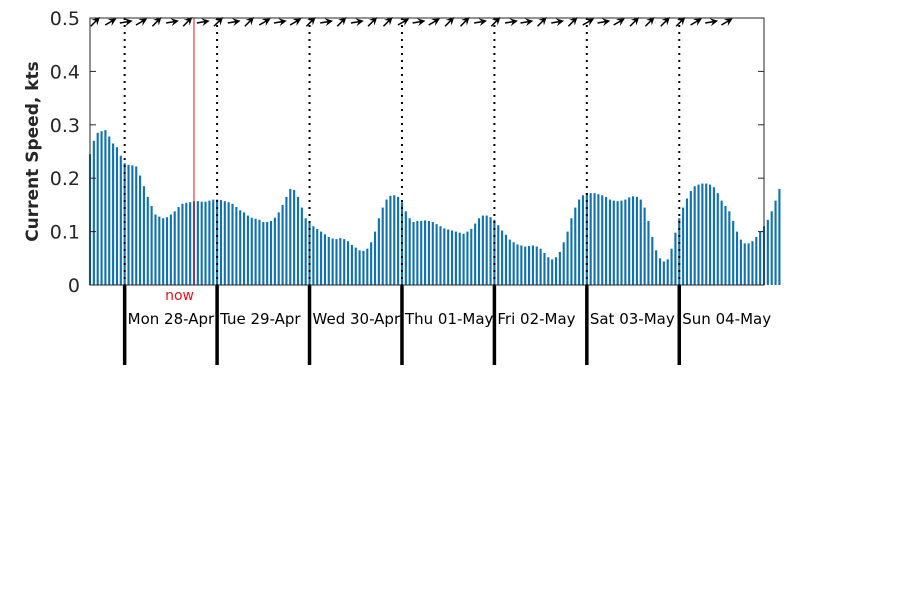  I want to click on day-label: Fri 02-May, so click(536, 319).